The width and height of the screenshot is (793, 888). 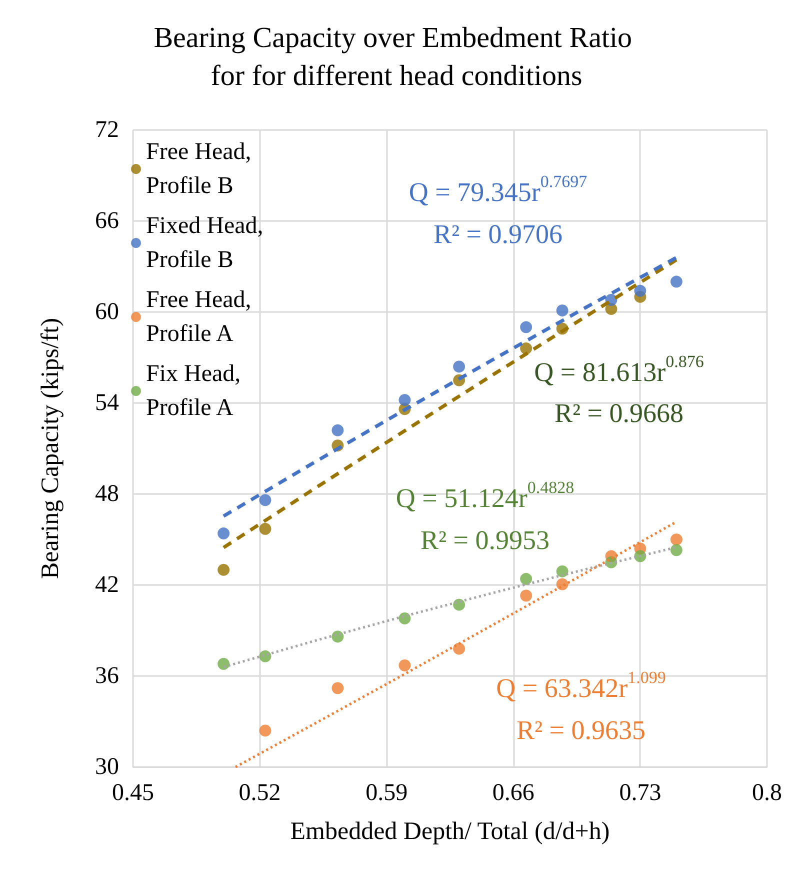 What do you see at coordinates (196, 391) in the screenshot?
I see `legend-label: Fix Head, Profile A` at bounding box center [196, 391].